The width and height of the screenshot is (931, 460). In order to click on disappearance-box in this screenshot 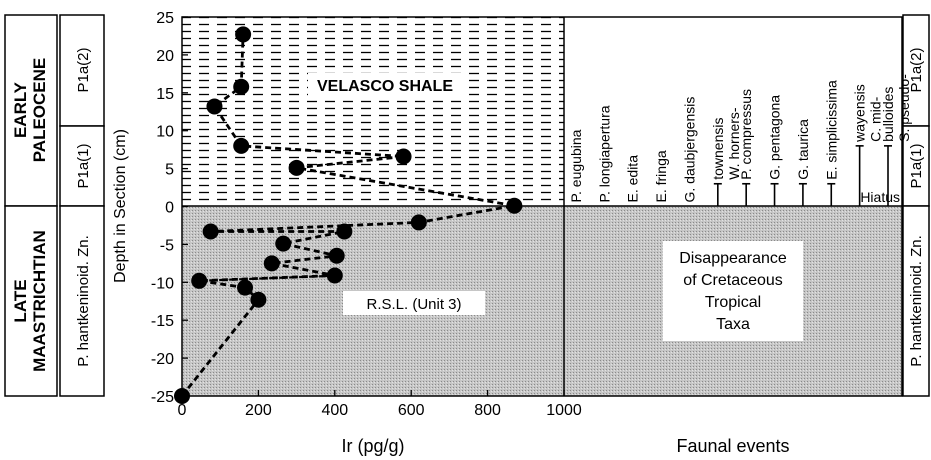, I will do `click(733, 291)`.